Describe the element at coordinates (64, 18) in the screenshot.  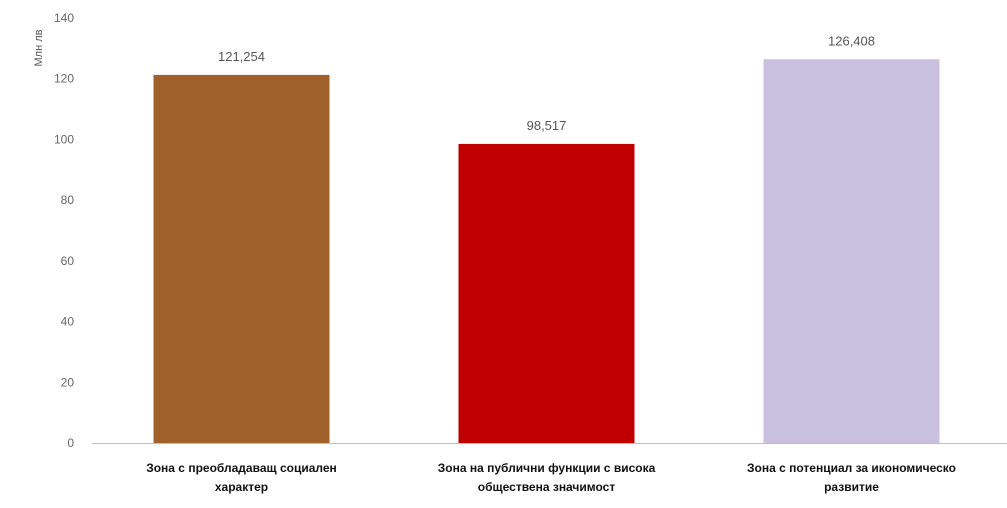
I see `y-tick-label: 140` at that location.